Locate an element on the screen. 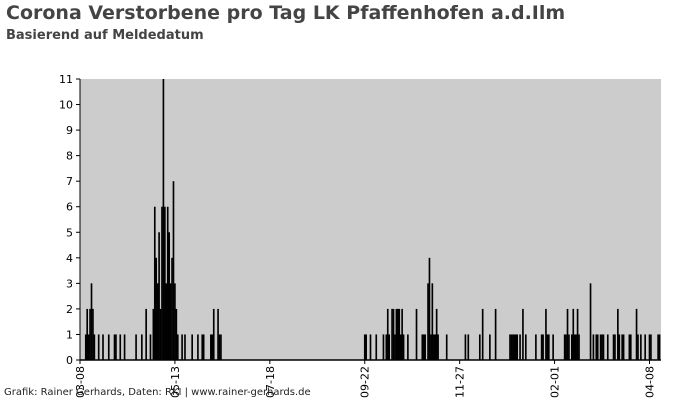 The image size is (700, 400). y-tick-label: 8 is located at coordinates (69, 156).